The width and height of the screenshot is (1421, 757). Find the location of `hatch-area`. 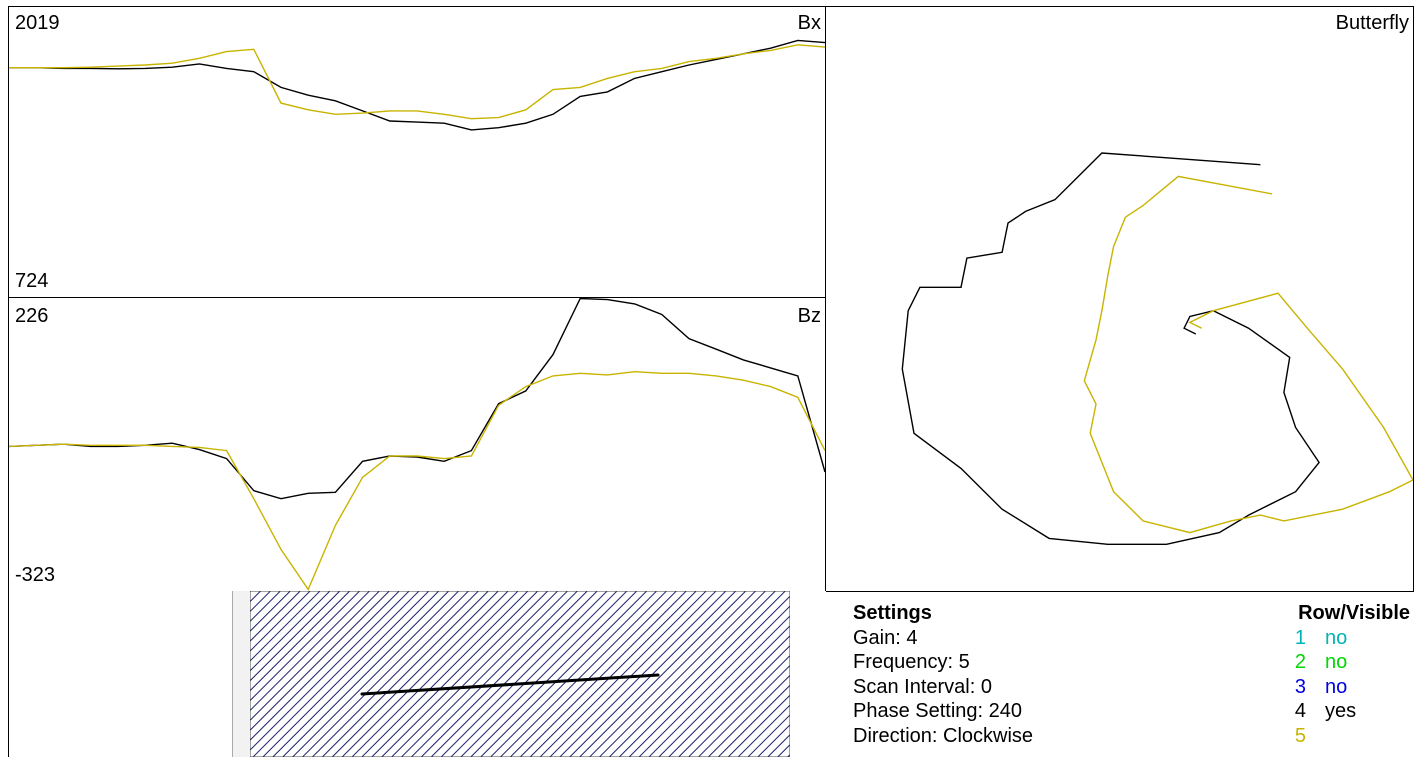

hatch-area is located at coordinates (520, 674).